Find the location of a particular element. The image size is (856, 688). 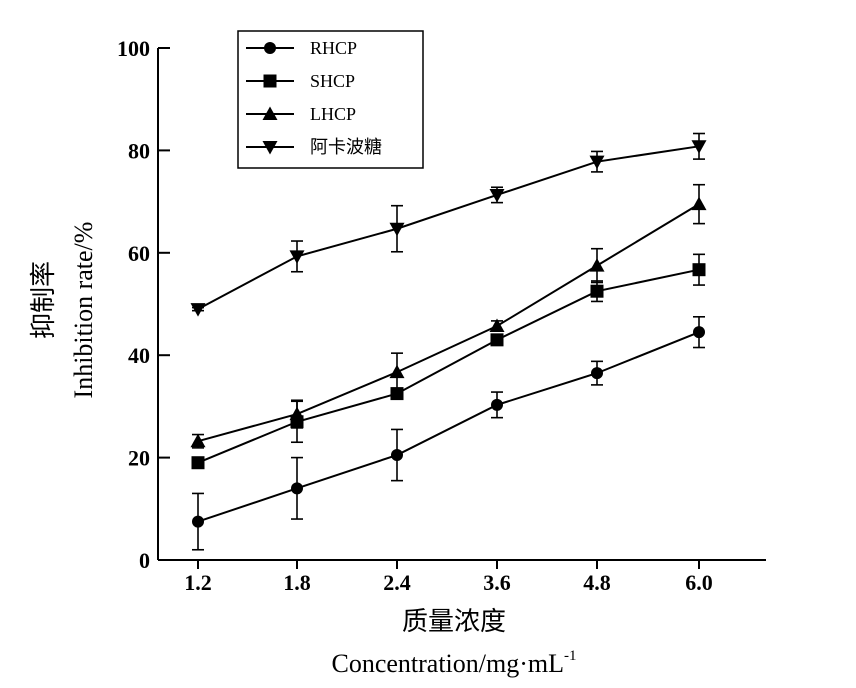

legend-item-2: LHCP is located at coordinates (301, 114).